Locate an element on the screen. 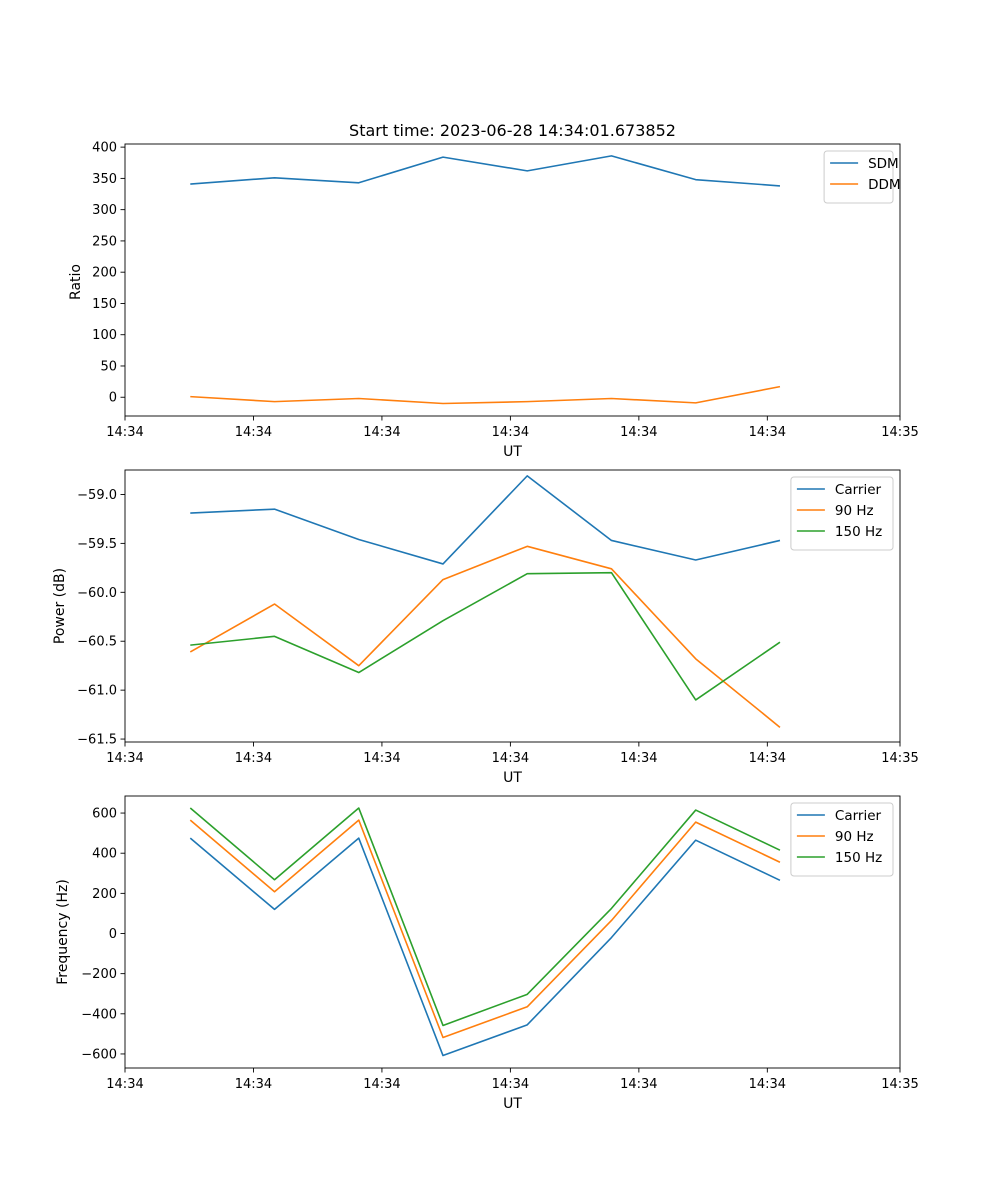 The height and width of the screenshot is (1200, 1000). ratio-y-tick-label: 400 is located at coordinates (104, 148).